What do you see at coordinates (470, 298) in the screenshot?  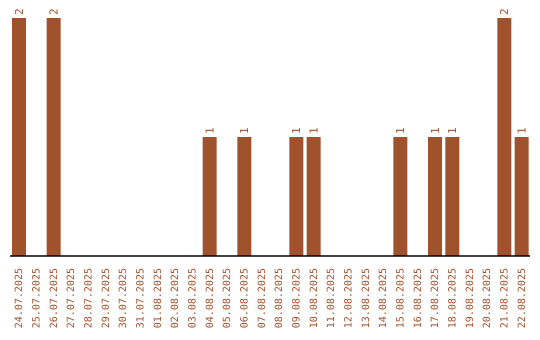 I see `x-tick-label: 19.08.2025` at bounding box center [470, 298].